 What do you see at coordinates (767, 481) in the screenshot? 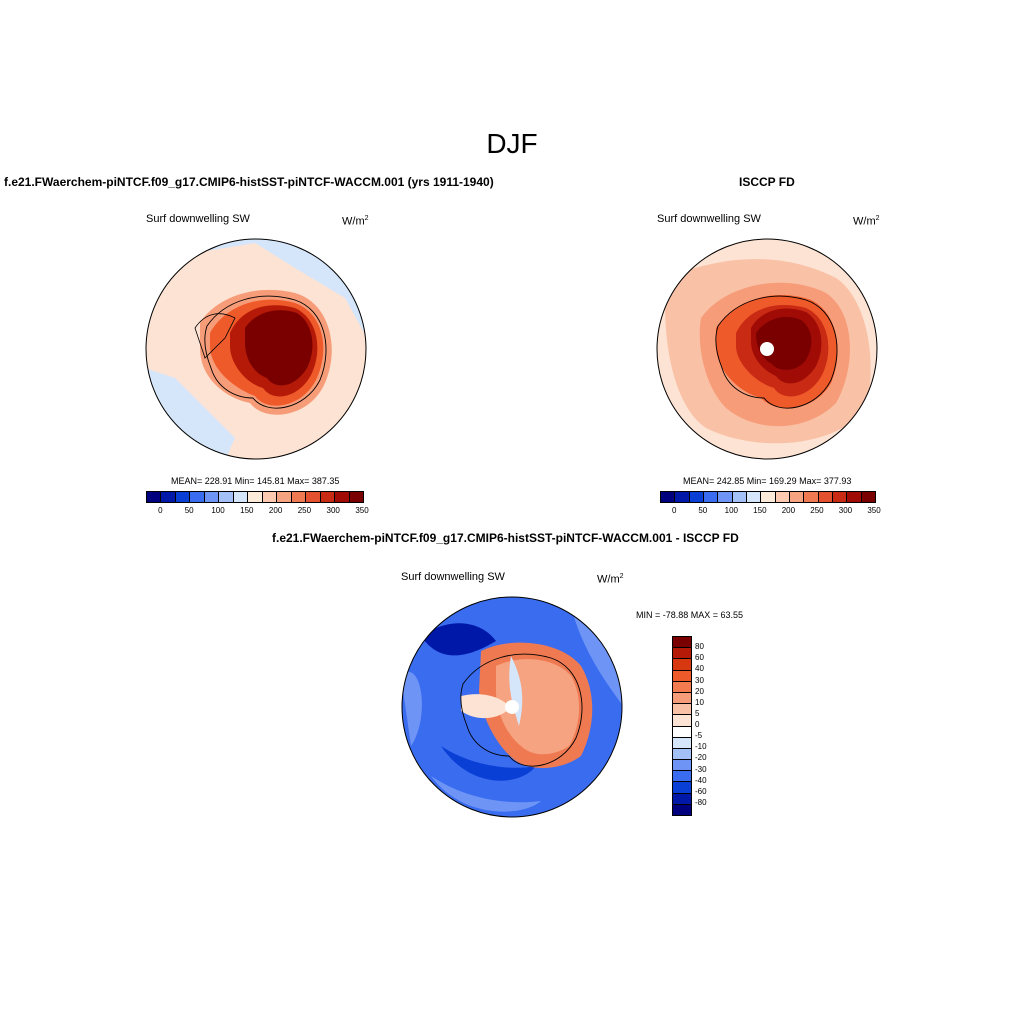
I see `obs-stats: MEAN= 242.85 Min= 169.29 Max= 377.93` at bounding box center [767, 481].